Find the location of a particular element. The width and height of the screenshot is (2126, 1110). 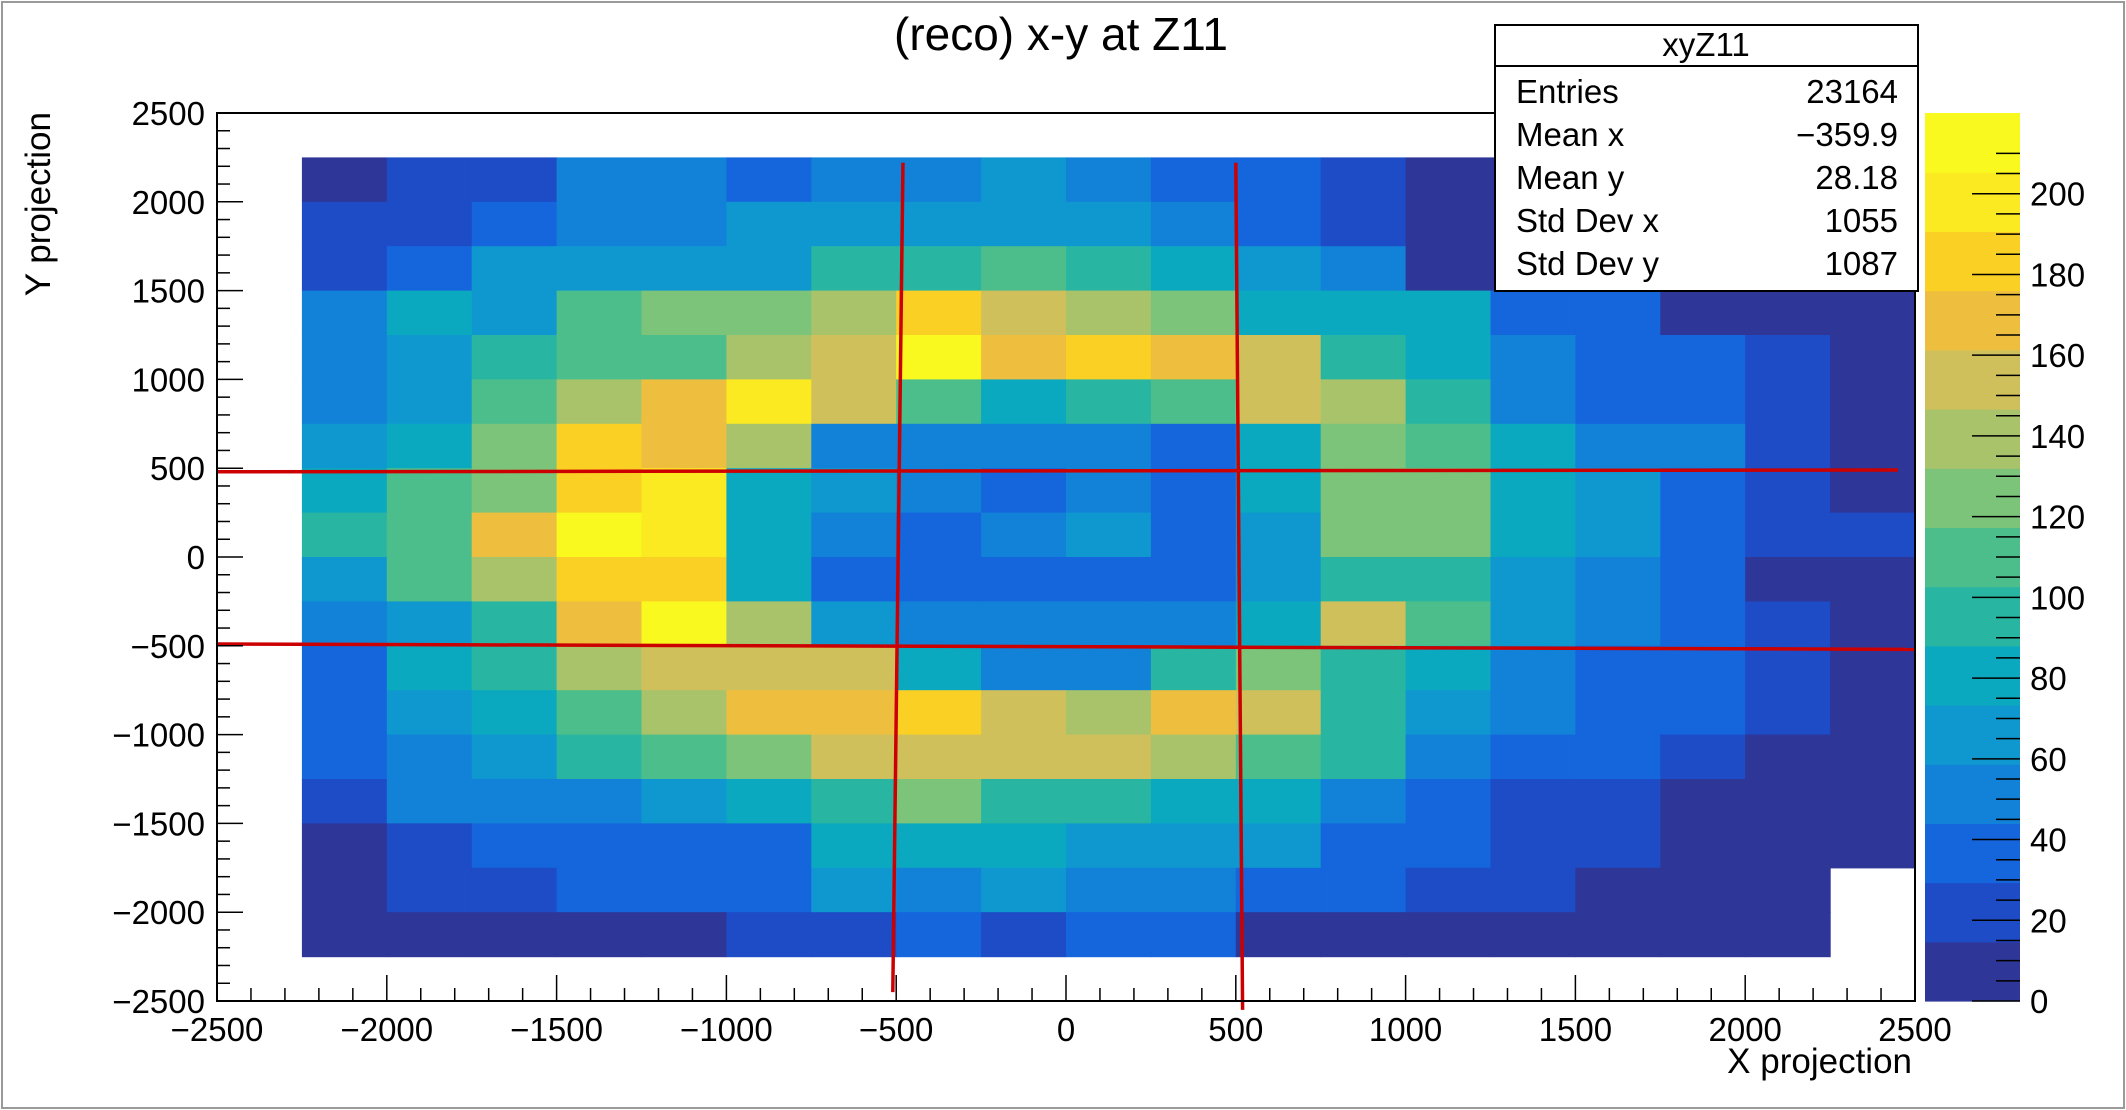

color-scale: 0 20 40 60 80 100 120 140 160 180 200 is located at coordinates (2005, 566).